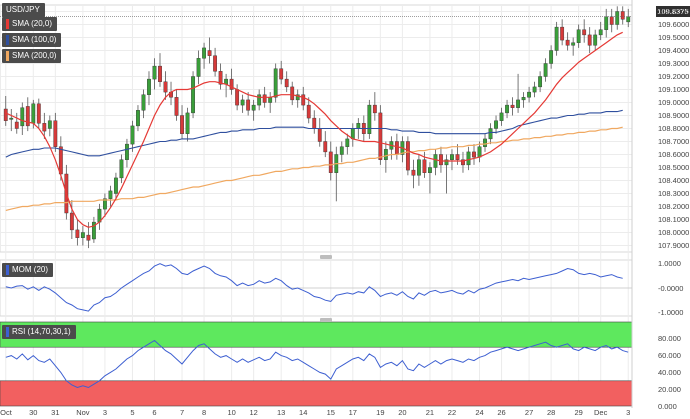 Image resolution: width=690 pixels, height=419 pixels. I want to click on price-tick-label: 108.2000, so click(674, 206).